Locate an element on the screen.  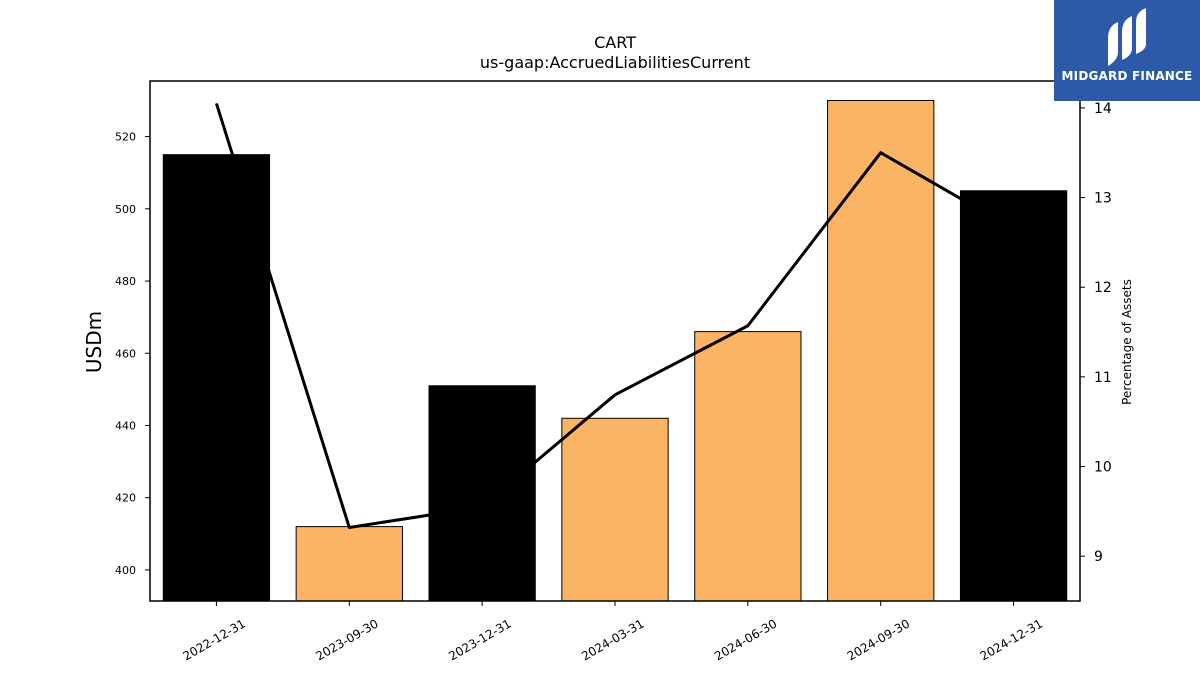
y-right-tick-label-9: 9 is located at coordinates (1098, 557).